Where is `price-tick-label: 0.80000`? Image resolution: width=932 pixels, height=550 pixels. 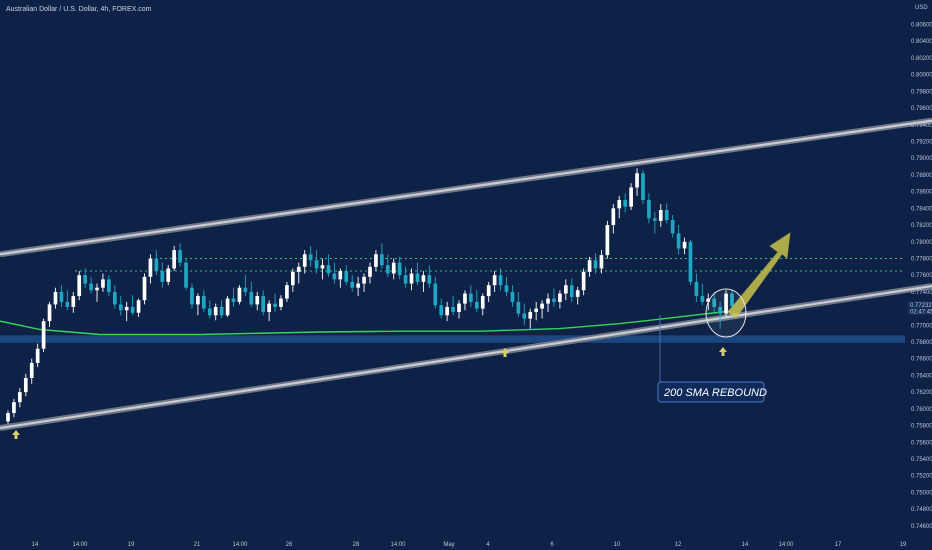 price-tick-label: 0.80000 is located at coordinates (921, 76).